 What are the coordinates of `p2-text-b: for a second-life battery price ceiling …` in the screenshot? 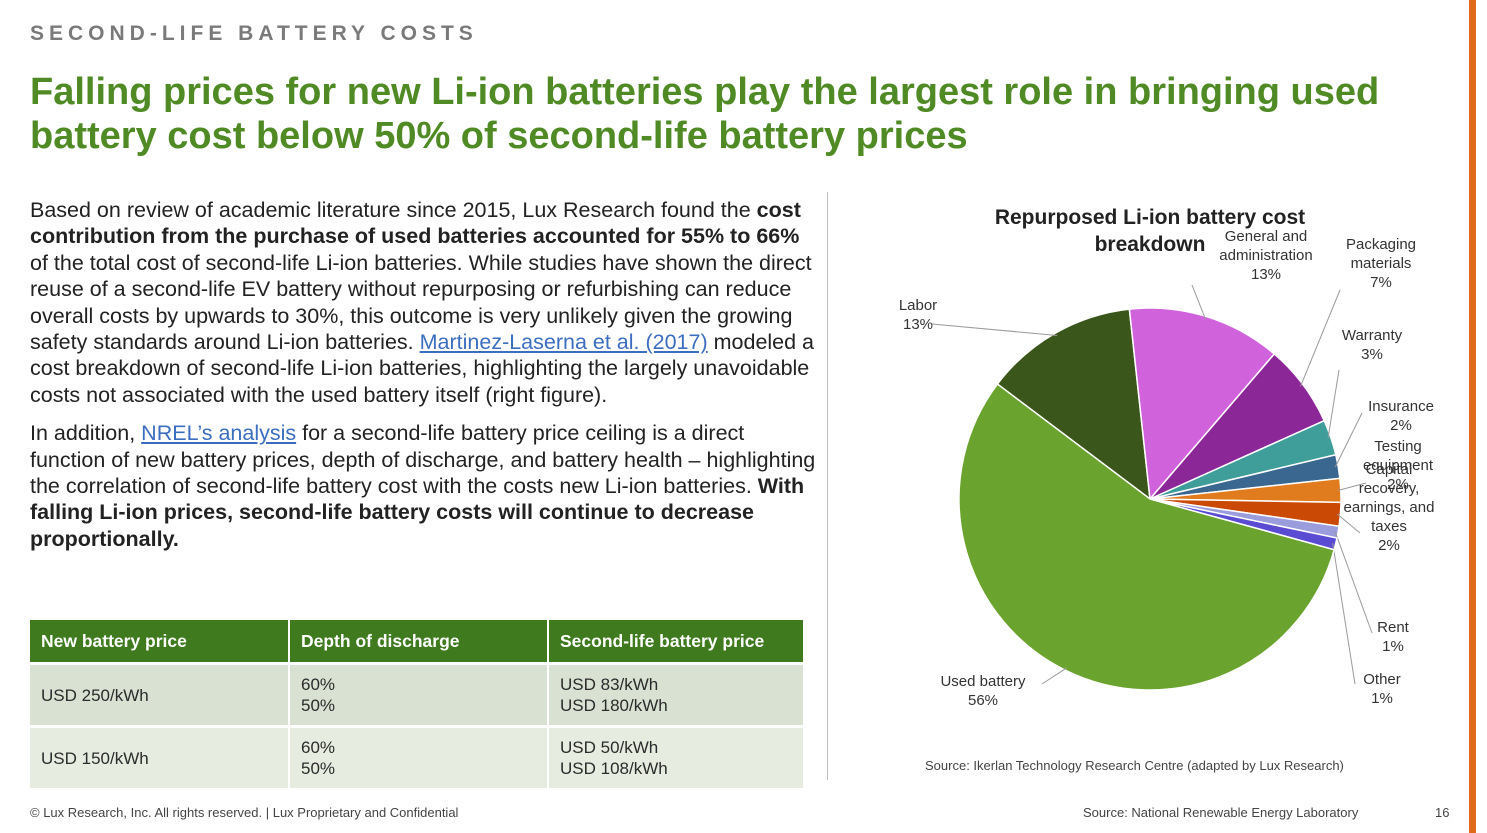 It's located at (423, 460).